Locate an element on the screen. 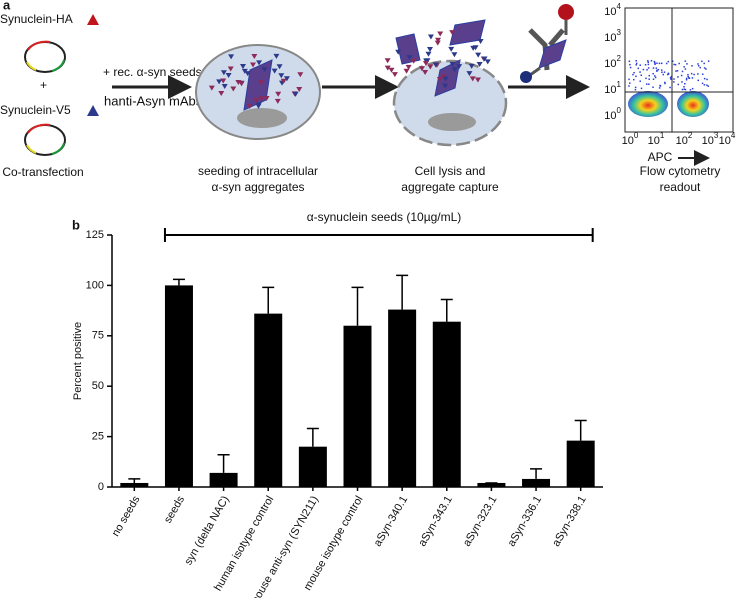 The image size is (738, 598). flow-tick-label: 10⁴ is located at coordinates (612, 10).